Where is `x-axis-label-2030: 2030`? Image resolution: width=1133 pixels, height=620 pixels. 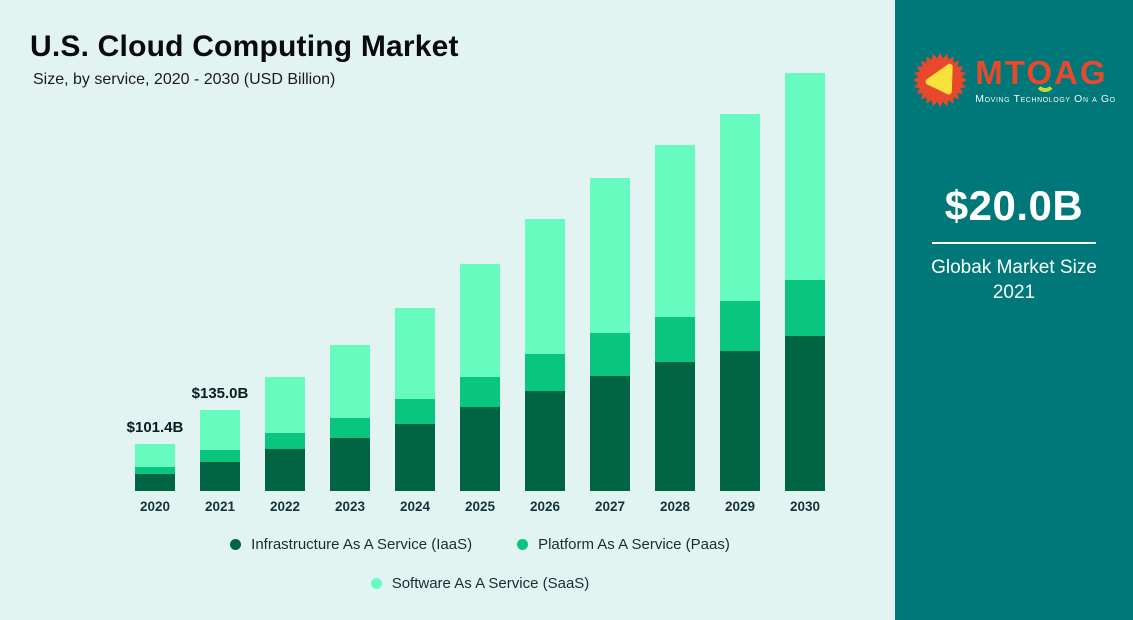 x-axis-label-2030: 2030 is located at coordinates (805, 506).